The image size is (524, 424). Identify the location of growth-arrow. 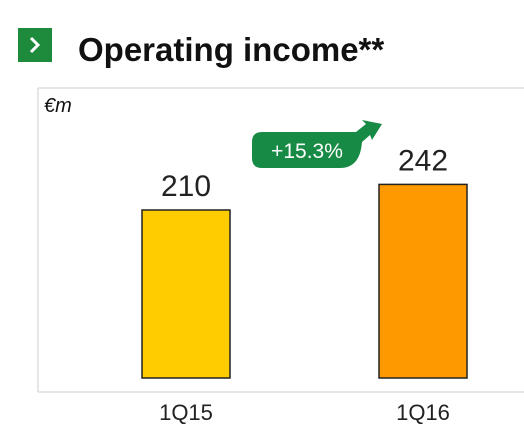
(317, 144).